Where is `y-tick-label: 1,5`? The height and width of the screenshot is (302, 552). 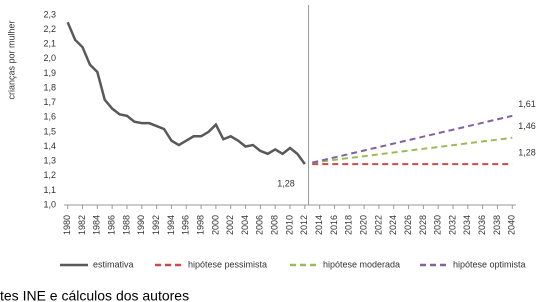
y-tick-label: 1,5 is located at coordinates (49, 131).